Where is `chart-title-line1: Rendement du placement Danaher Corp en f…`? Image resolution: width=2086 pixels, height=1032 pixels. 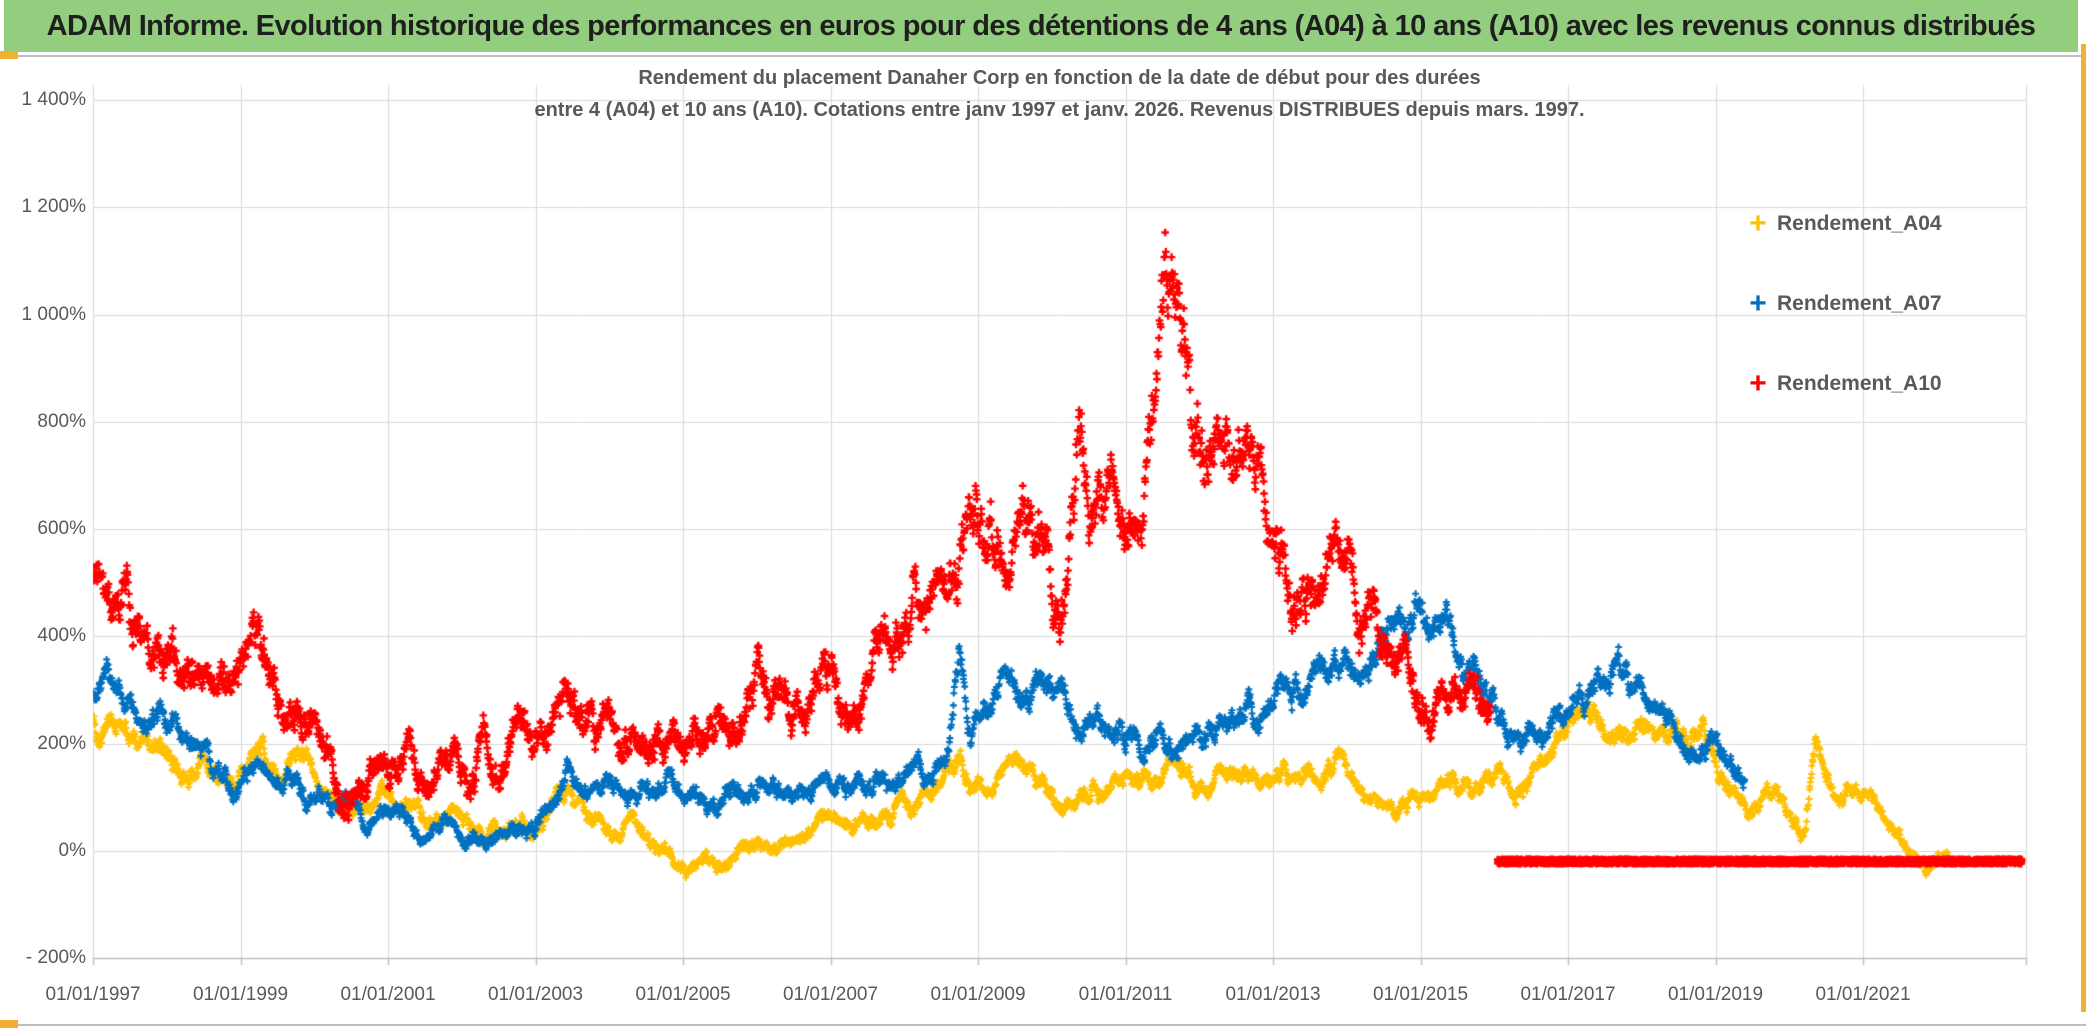 chart-title-line1: Rendement du placement Danaher Corp en f… is located at coordinates (1059, 78).